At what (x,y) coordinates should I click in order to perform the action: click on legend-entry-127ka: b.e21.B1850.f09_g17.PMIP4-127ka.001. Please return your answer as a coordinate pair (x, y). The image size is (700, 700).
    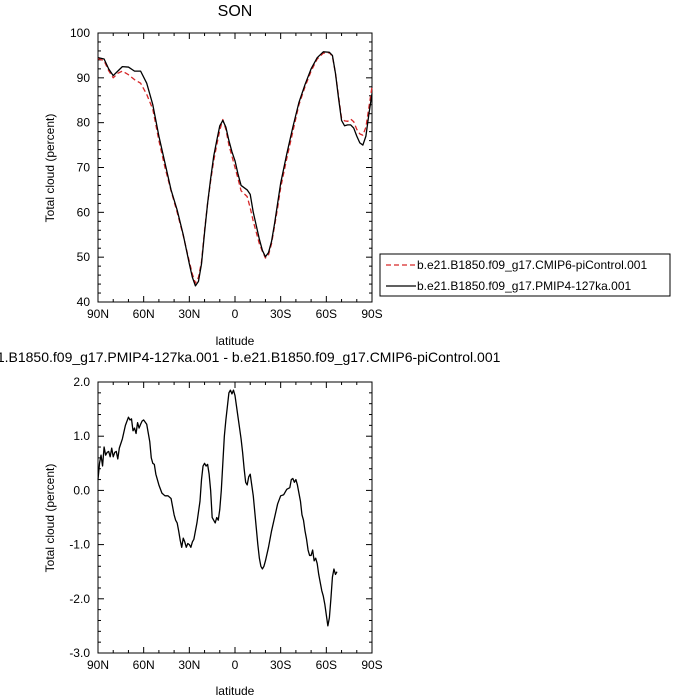
    Looking at the image, I should click on (524, 286).